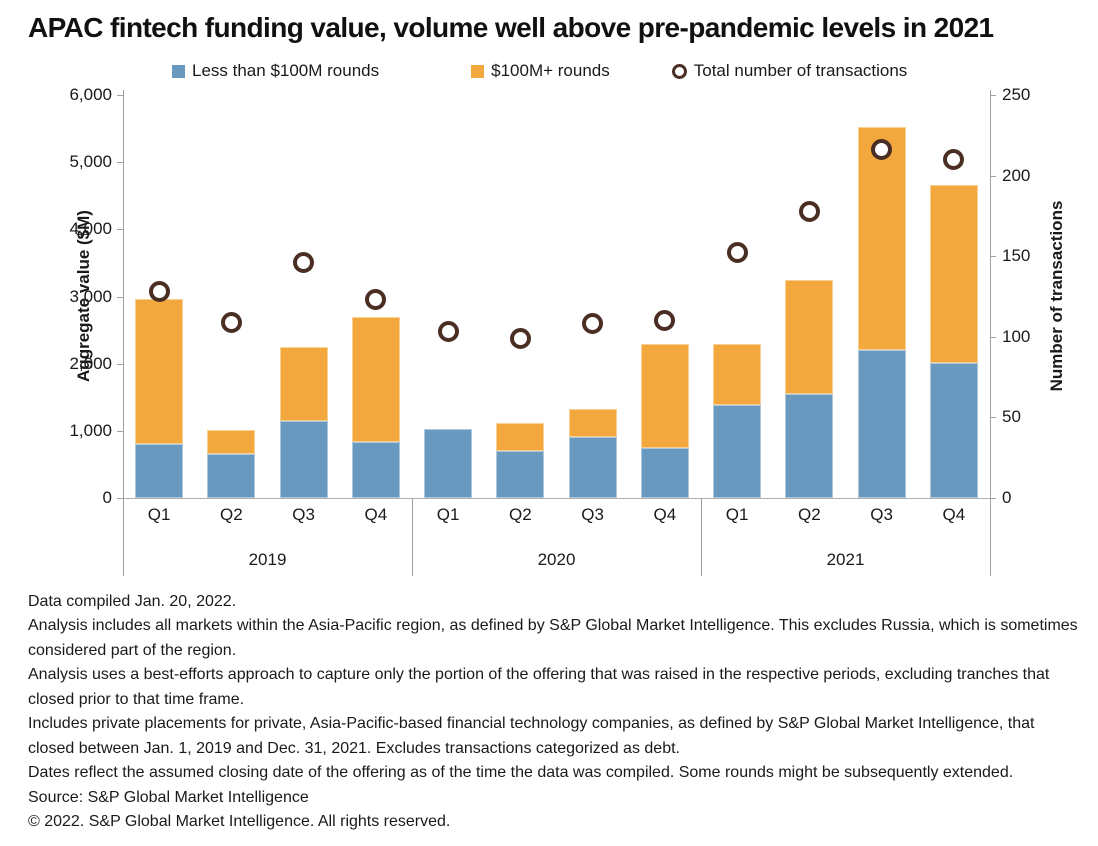 This screenshot has height=846, width=1098. I want to click on transactions-marker-2021-q1, so click(737, 253).